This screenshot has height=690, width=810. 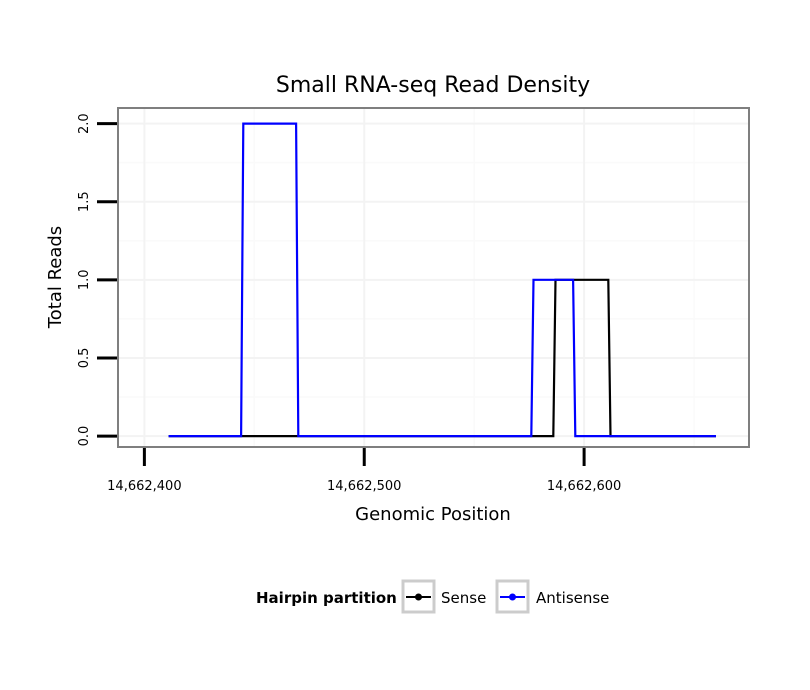 I want to click on legend-title: Hairpin partition, so click(x=326, y=598).